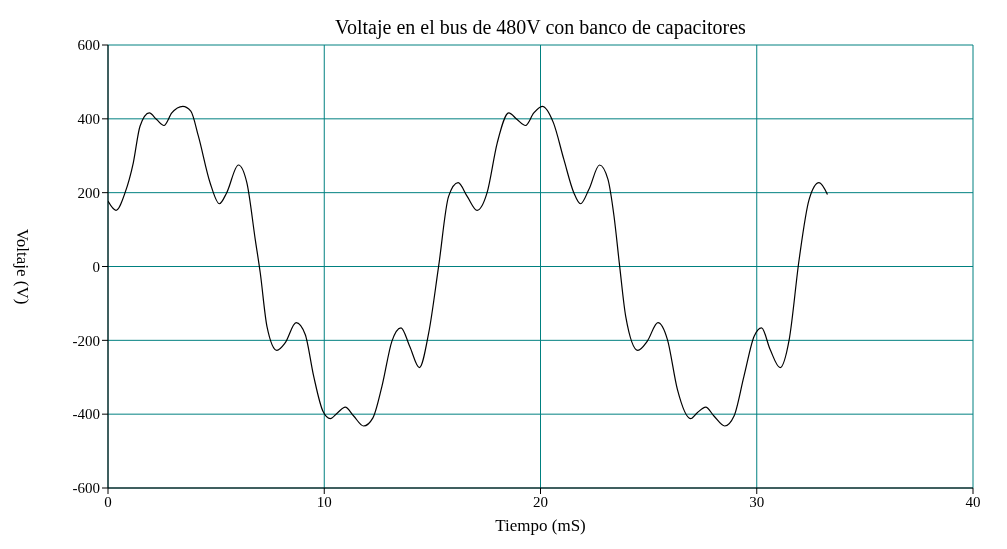  I want to click on x-axis-title: Tiempo (mS), so click(540, 525).